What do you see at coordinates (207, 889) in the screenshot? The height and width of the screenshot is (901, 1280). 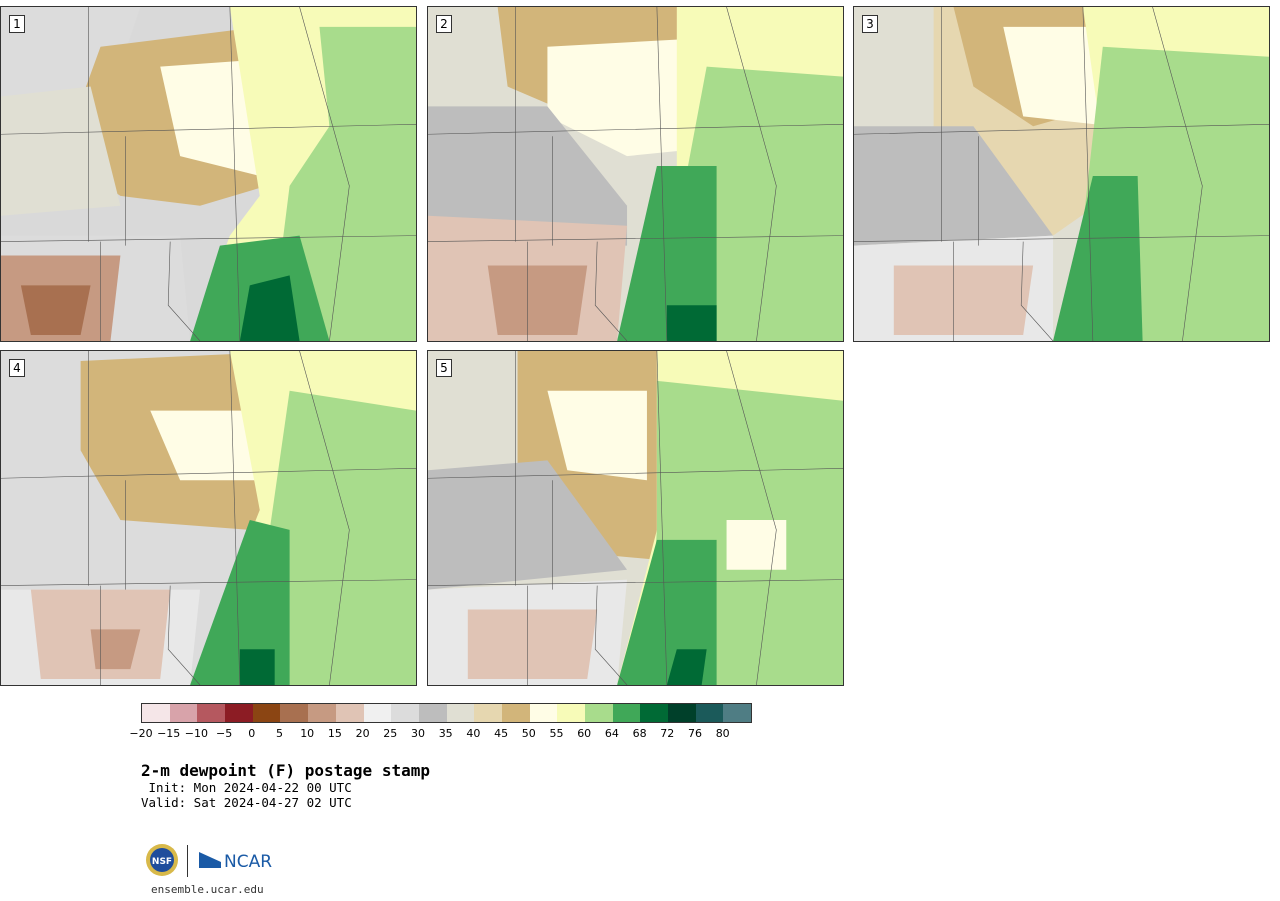 I see `site-url: ensemble.ucar.edu` at bounding box center [207, 889].